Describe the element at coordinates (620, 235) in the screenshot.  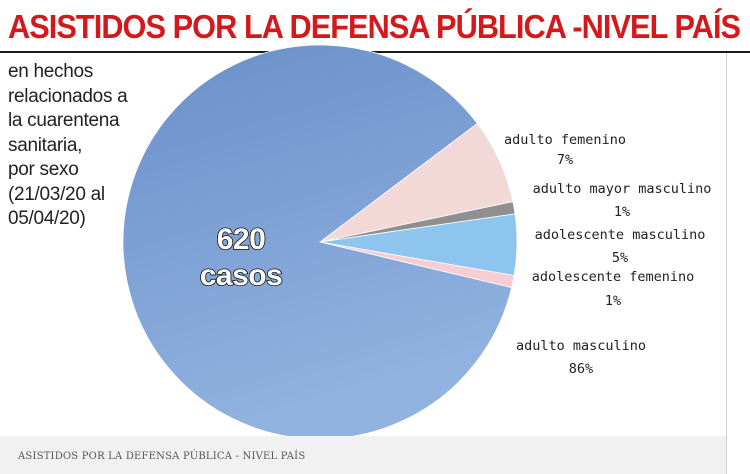
I see `slice-category-label: adolescente masculino` at that location.